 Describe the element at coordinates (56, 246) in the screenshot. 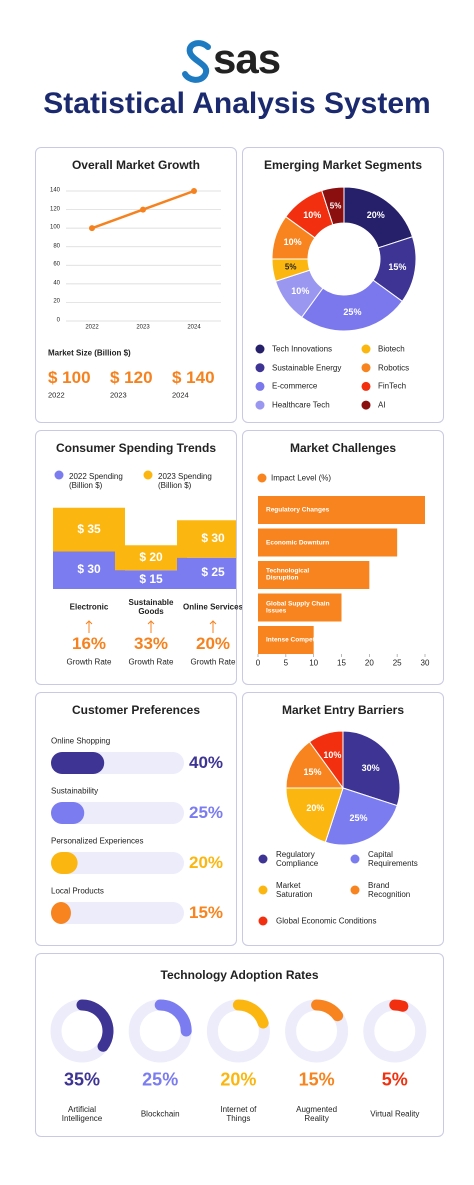

I see `y-tick-label: 80` at that location.